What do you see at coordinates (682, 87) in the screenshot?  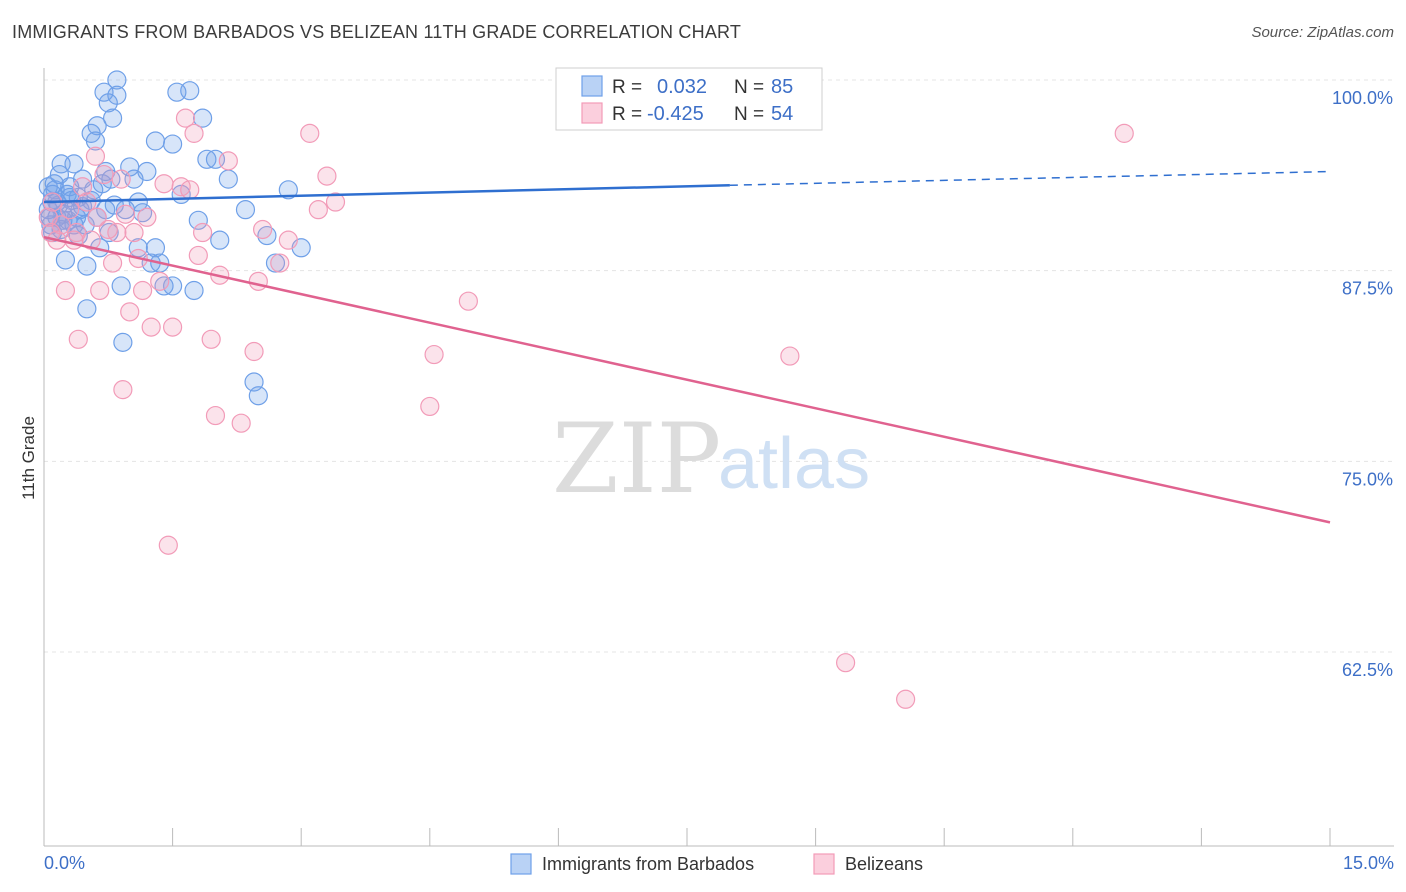 I see `legend-r-value-1: 0.032` at bounding box center [682, 87].